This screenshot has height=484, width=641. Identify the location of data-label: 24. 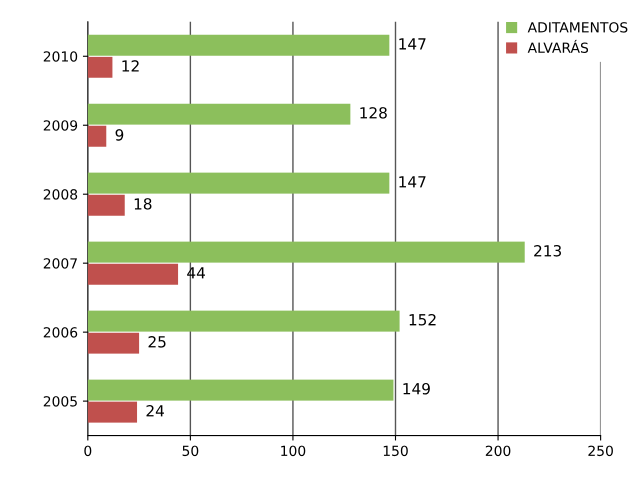
(155, 410).